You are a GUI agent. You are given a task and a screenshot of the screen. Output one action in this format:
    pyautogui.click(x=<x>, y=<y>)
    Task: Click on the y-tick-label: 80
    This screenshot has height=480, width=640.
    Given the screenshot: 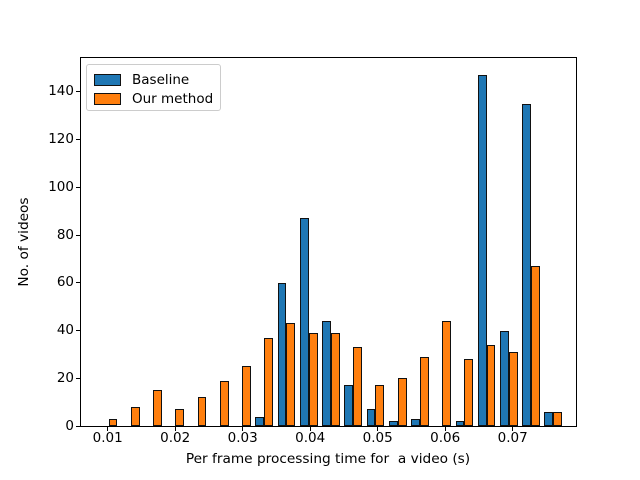 What is the action you would take?
    pyautogui.click(x=65, y=234)
    